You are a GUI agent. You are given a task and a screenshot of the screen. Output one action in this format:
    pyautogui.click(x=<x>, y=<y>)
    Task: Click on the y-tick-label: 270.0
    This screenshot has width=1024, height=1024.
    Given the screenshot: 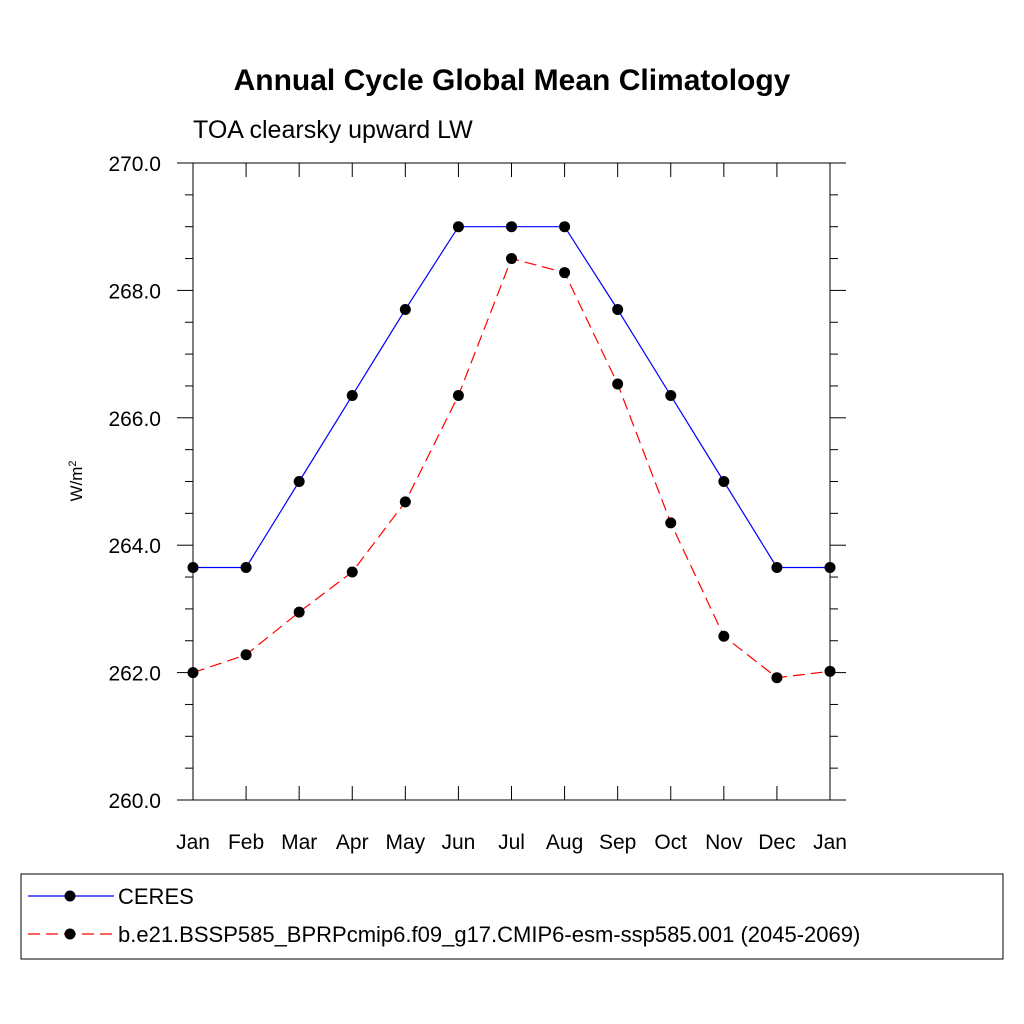 What is the action you would take?
    pyautogui.click(x=134, y=164)
    